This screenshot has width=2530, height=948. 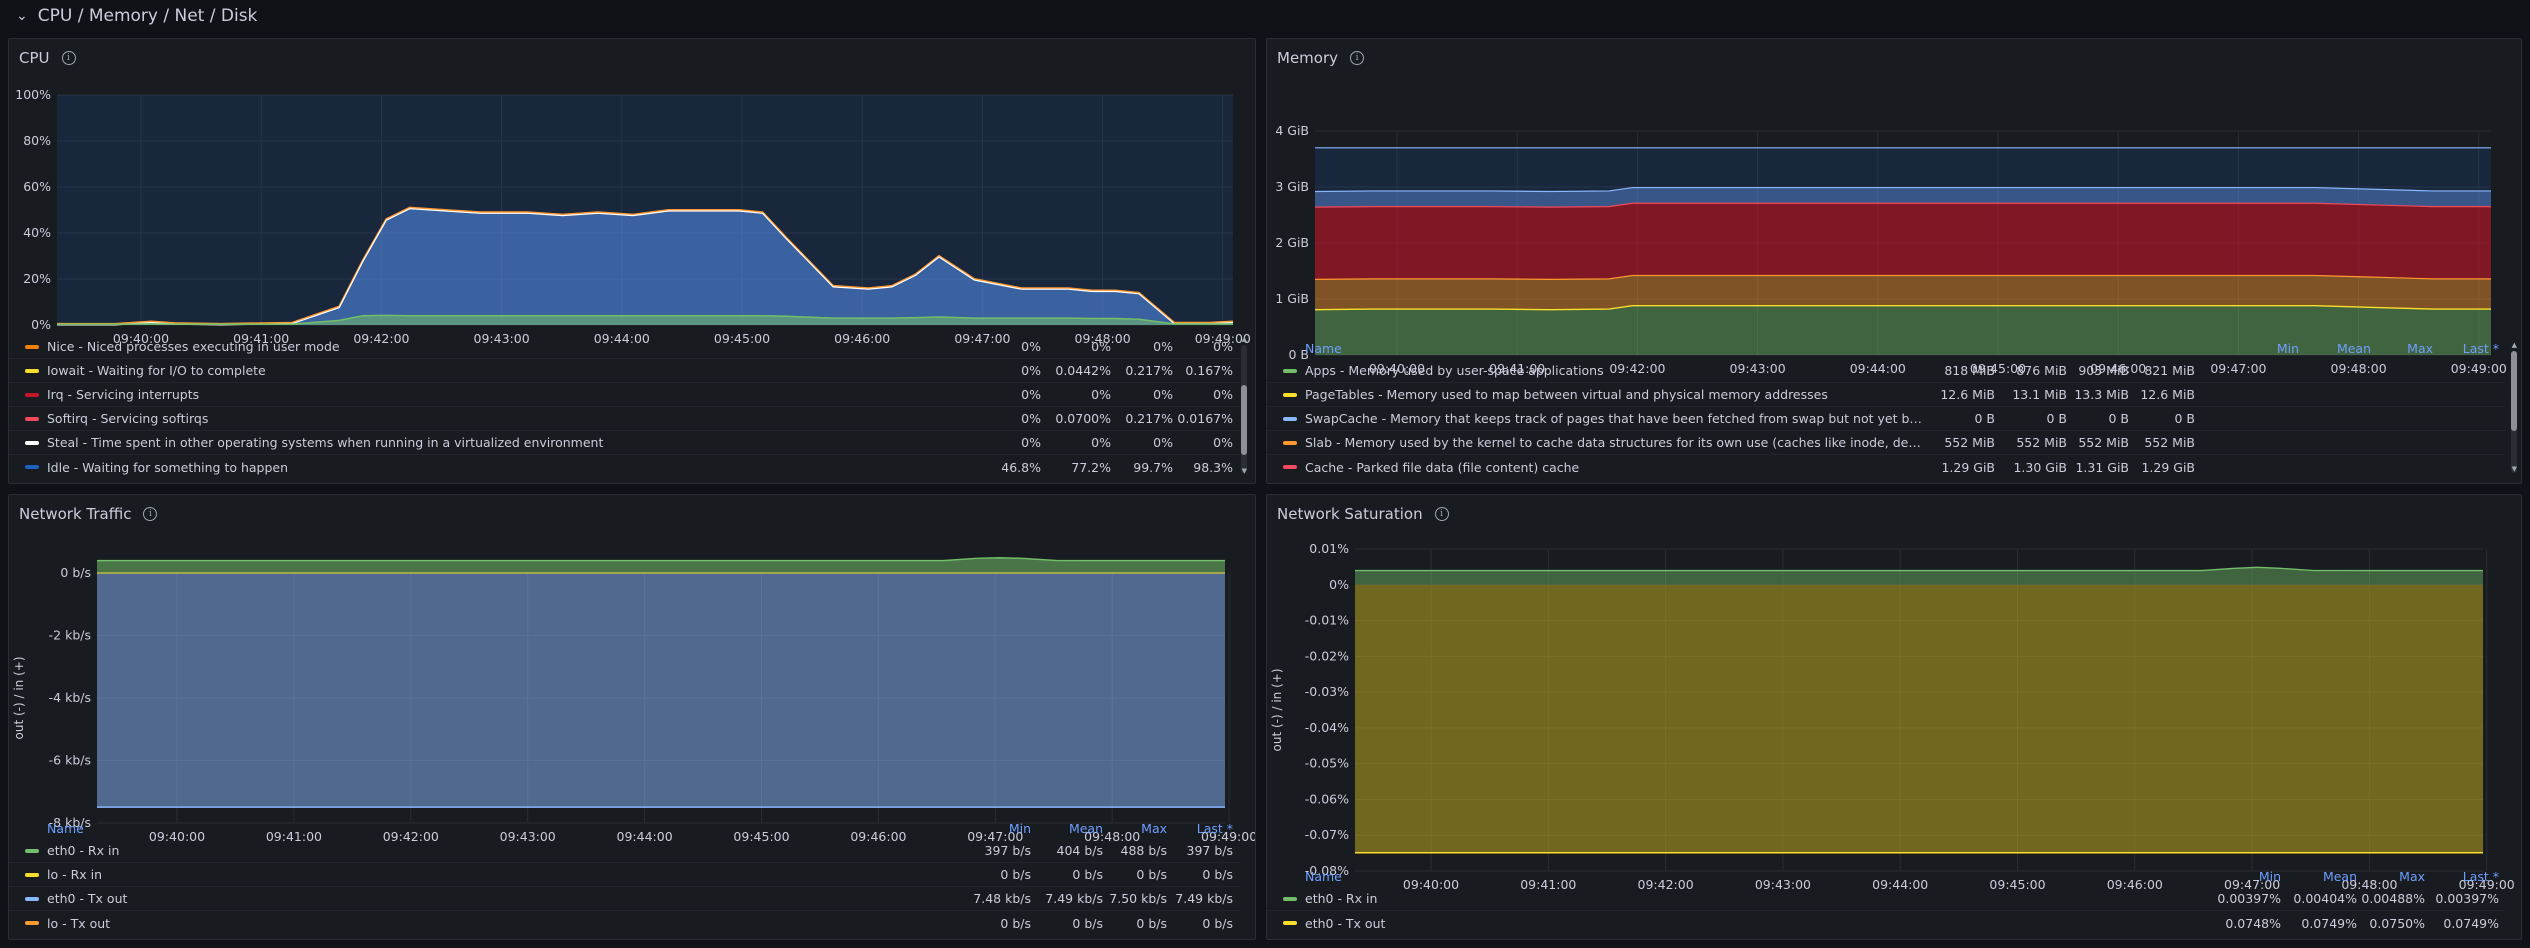 What do you see at coordinates (2041, 370) in the screenshot?
I see `series-mean: 876 MiB` at bounding box center [2041, 370].